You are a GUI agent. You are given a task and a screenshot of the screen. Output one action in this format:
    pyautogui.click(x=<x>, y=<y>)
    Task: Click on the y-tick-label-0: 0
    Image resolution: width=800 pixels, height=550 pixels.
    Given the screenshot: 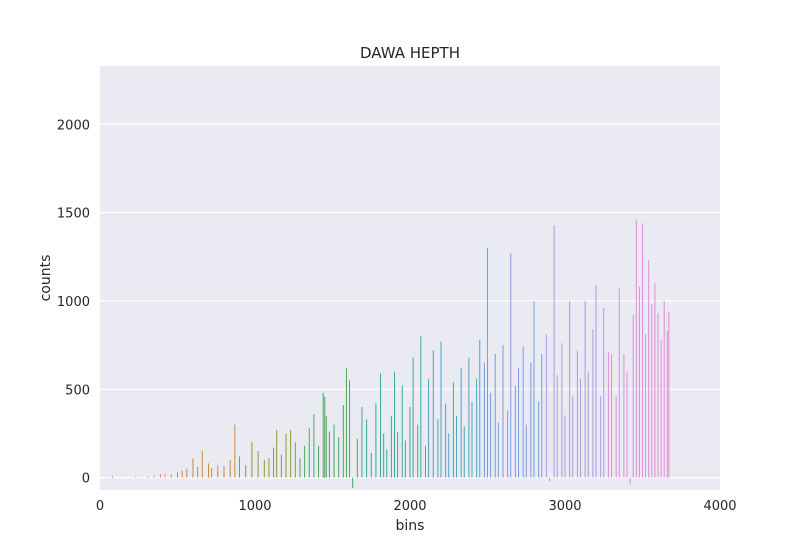 What is the action you would take?
    pyautogui.click(x=86, y=479)
    